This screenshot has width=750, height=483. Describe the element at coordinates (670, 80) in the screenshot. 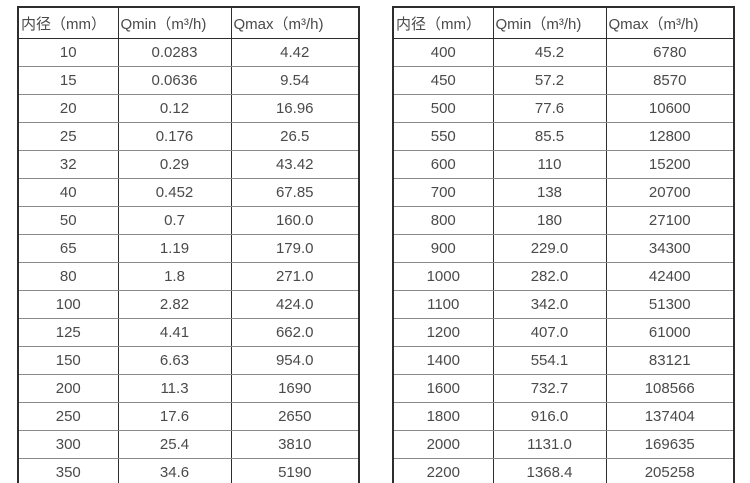

I see `table-cell: 8570` at that location.